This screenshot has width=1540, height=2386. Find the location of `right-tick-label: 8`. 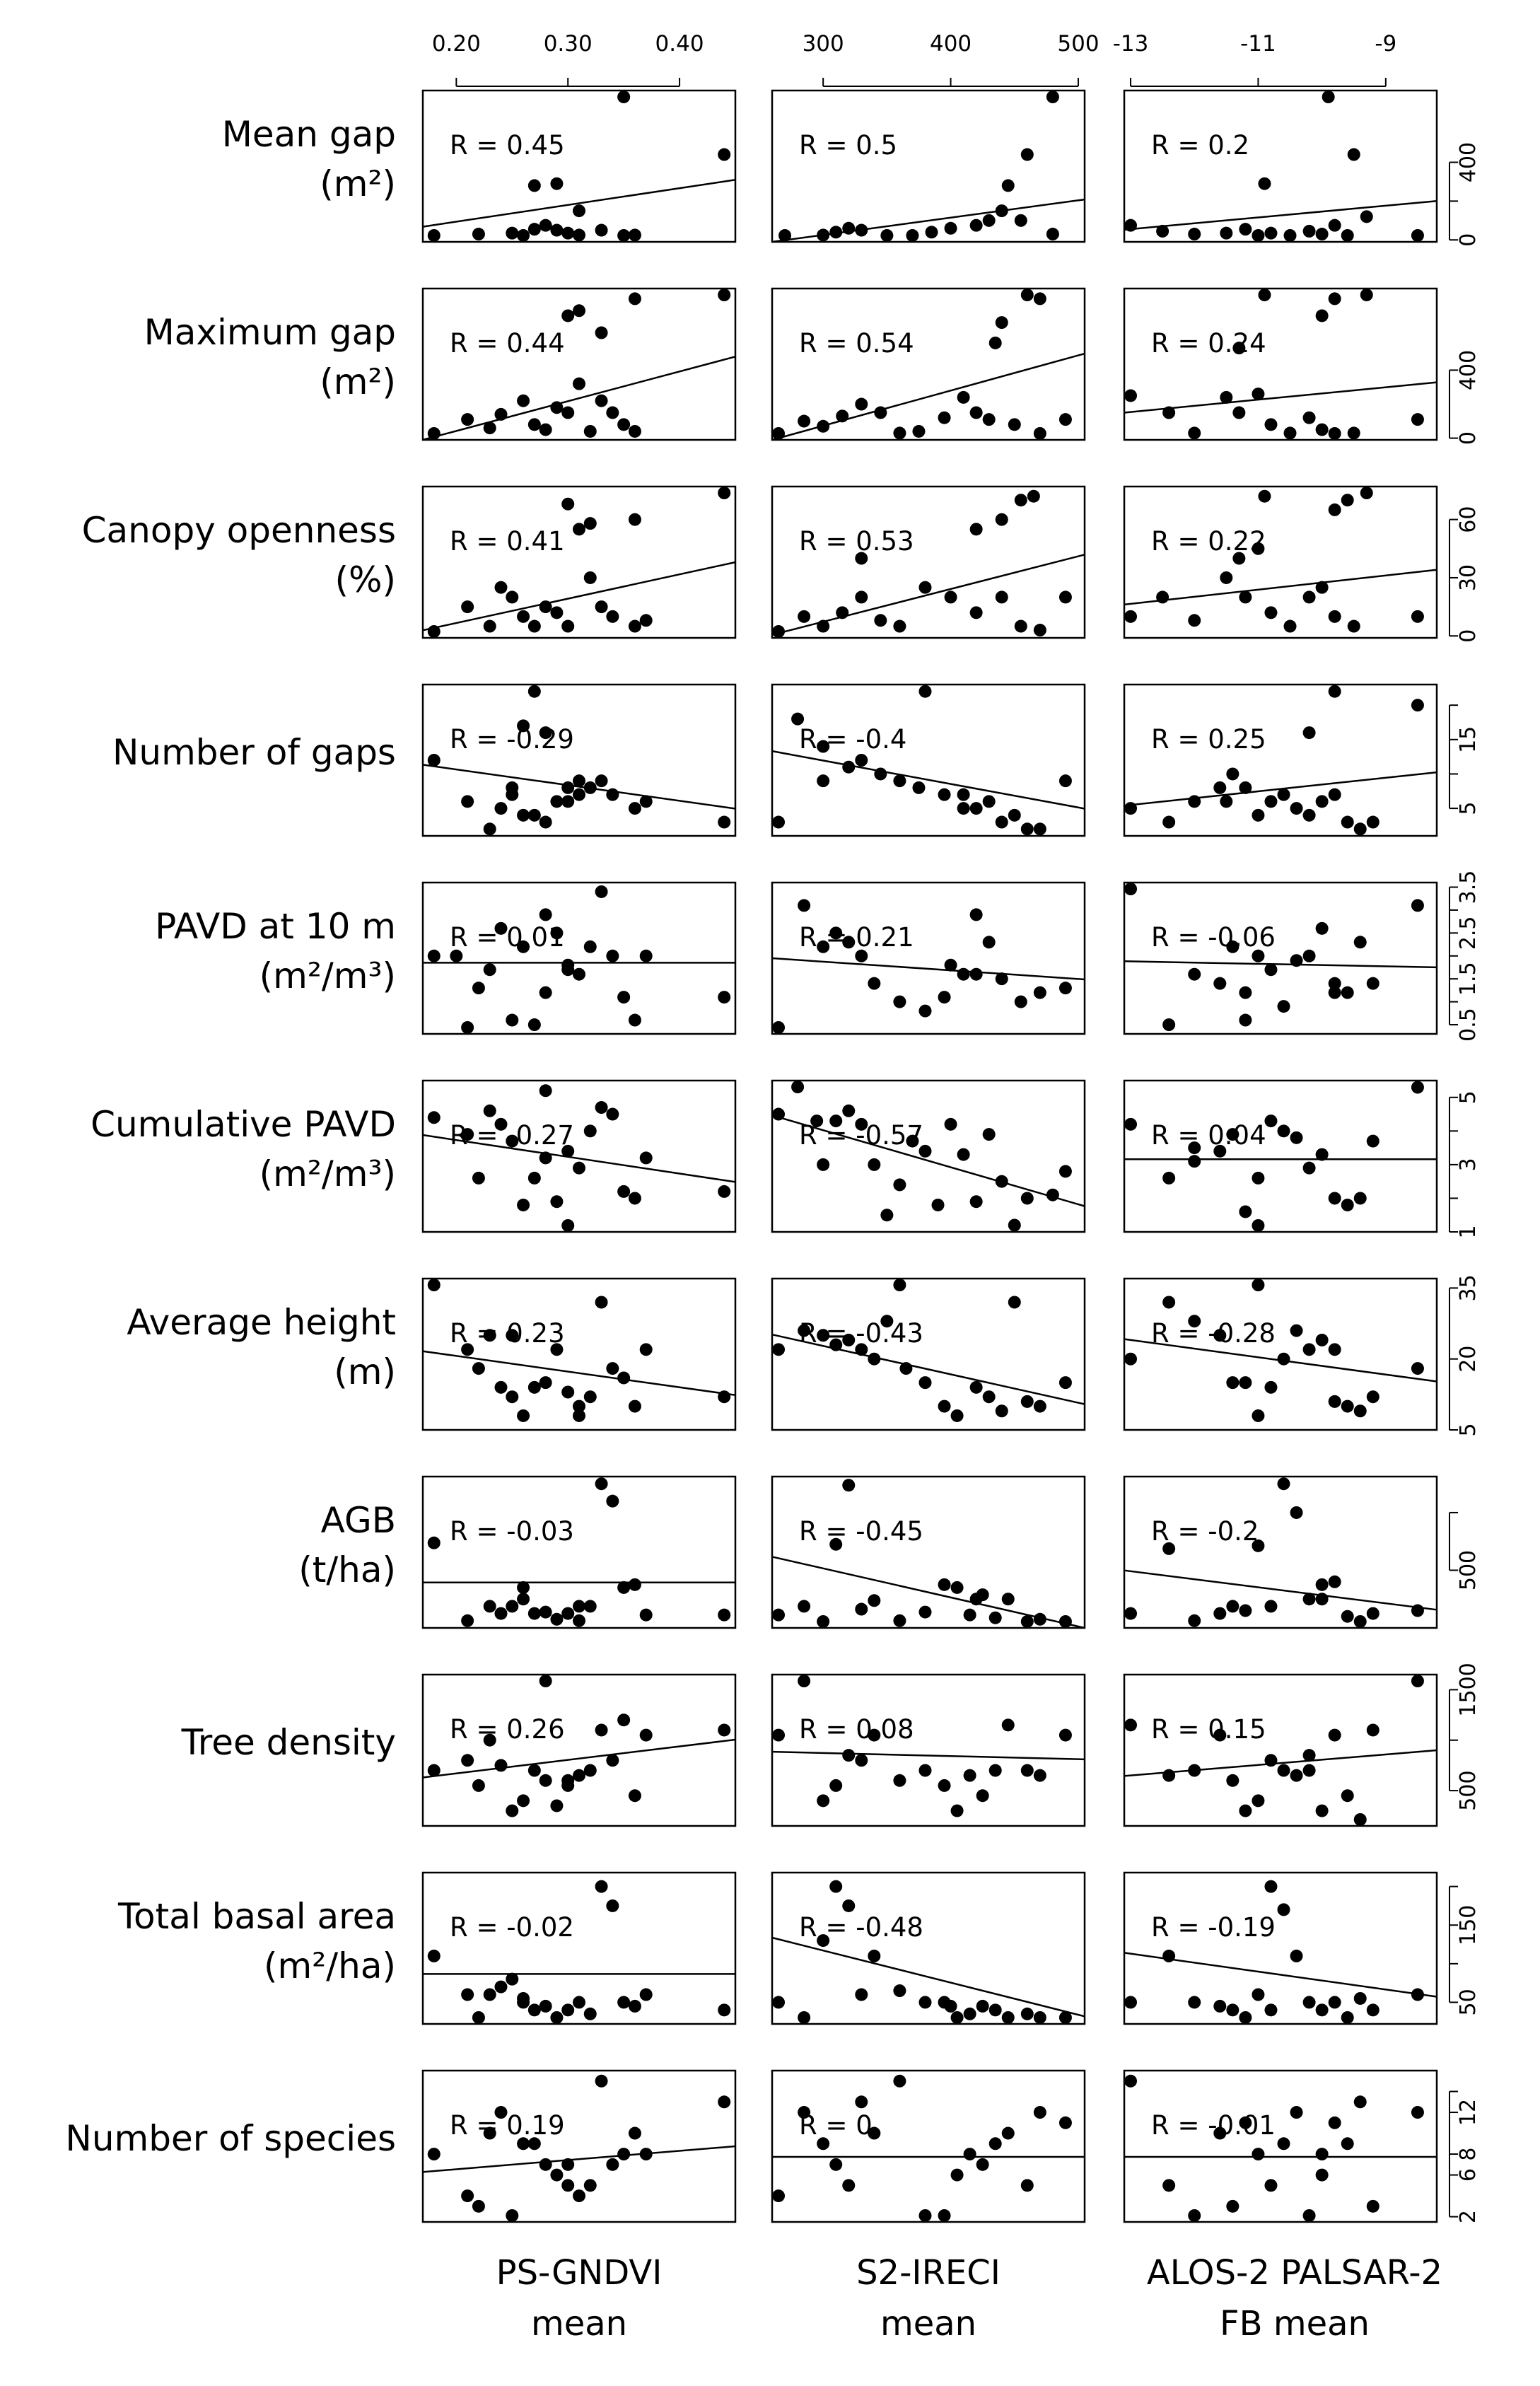

right-tick-label: 8 is located at coordinates (1468, 2155).